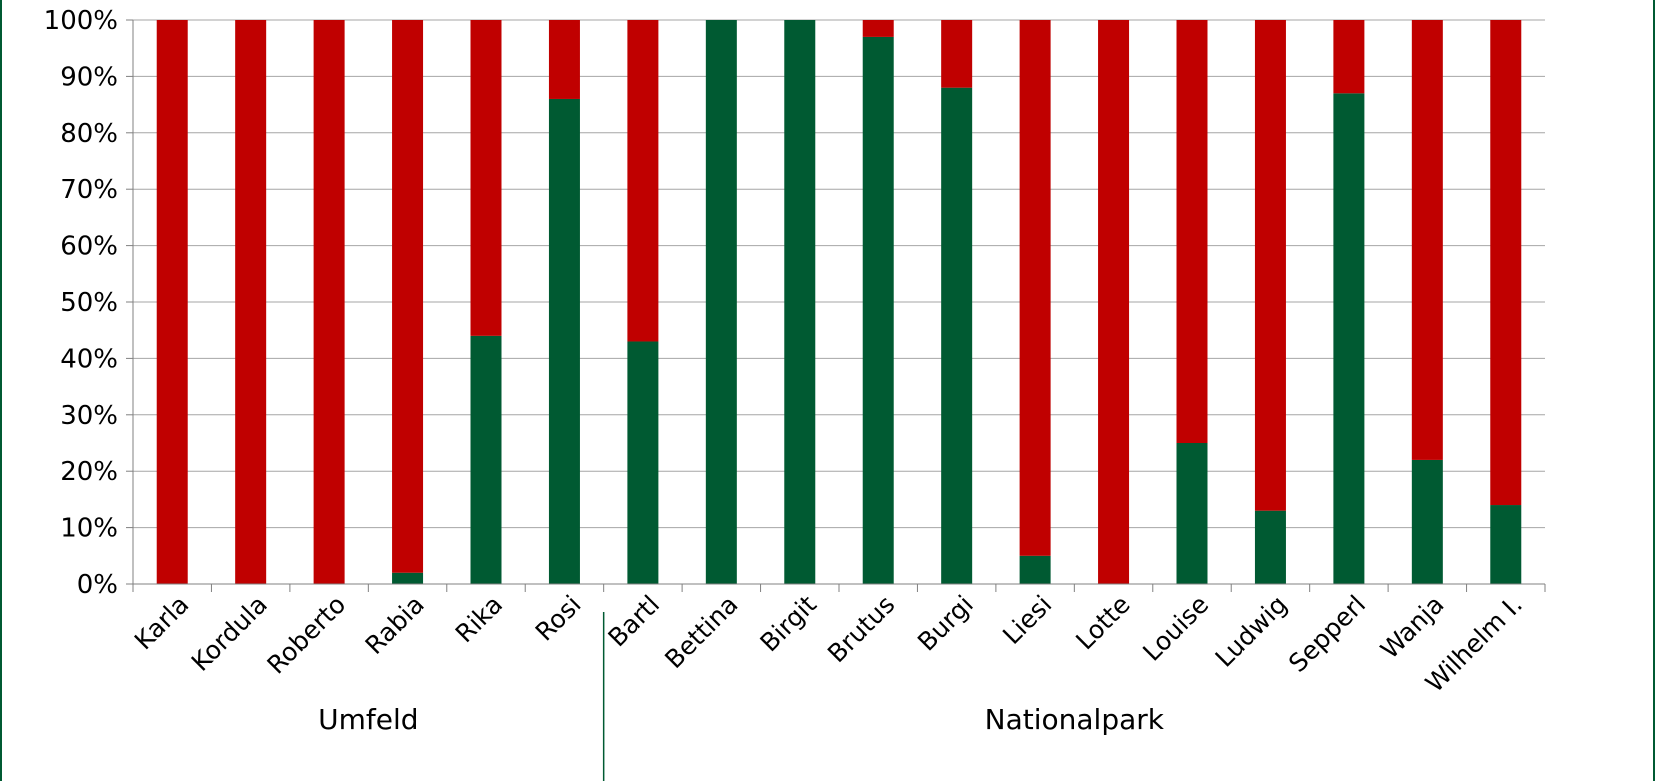 The height and width of the screenshot is (781, 1655). I want to click on y-tick-label: 100%, so click(81, 21).